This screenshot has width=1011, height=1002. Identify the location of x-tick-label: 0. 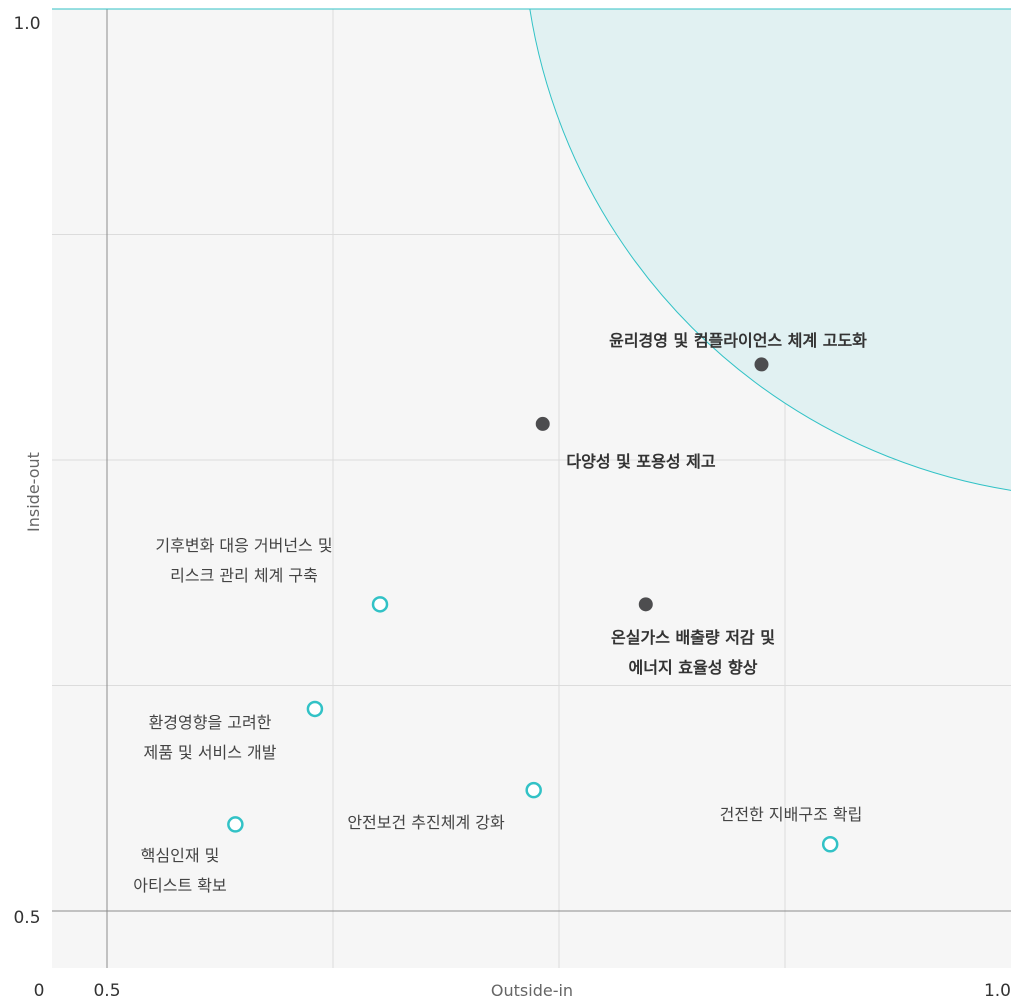
(39, 991).